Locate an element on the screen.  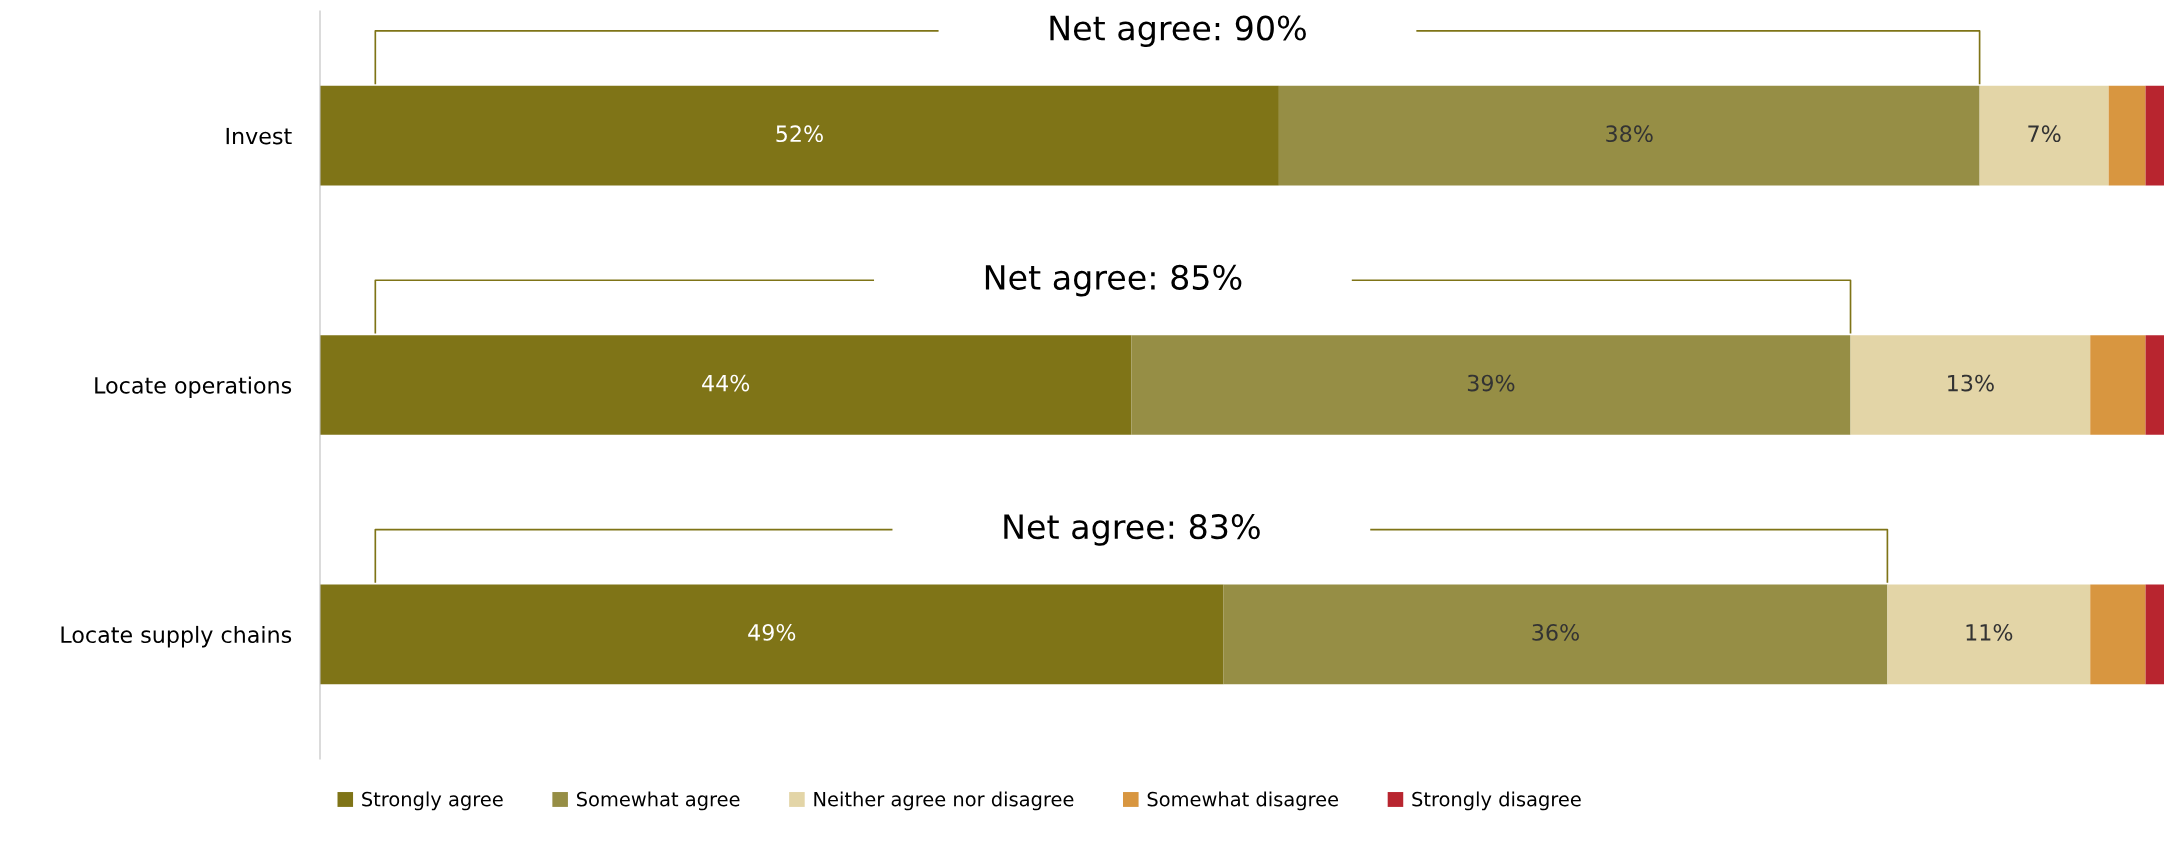
legend-label: Somewhat agree is located at coordinates (658, 801).